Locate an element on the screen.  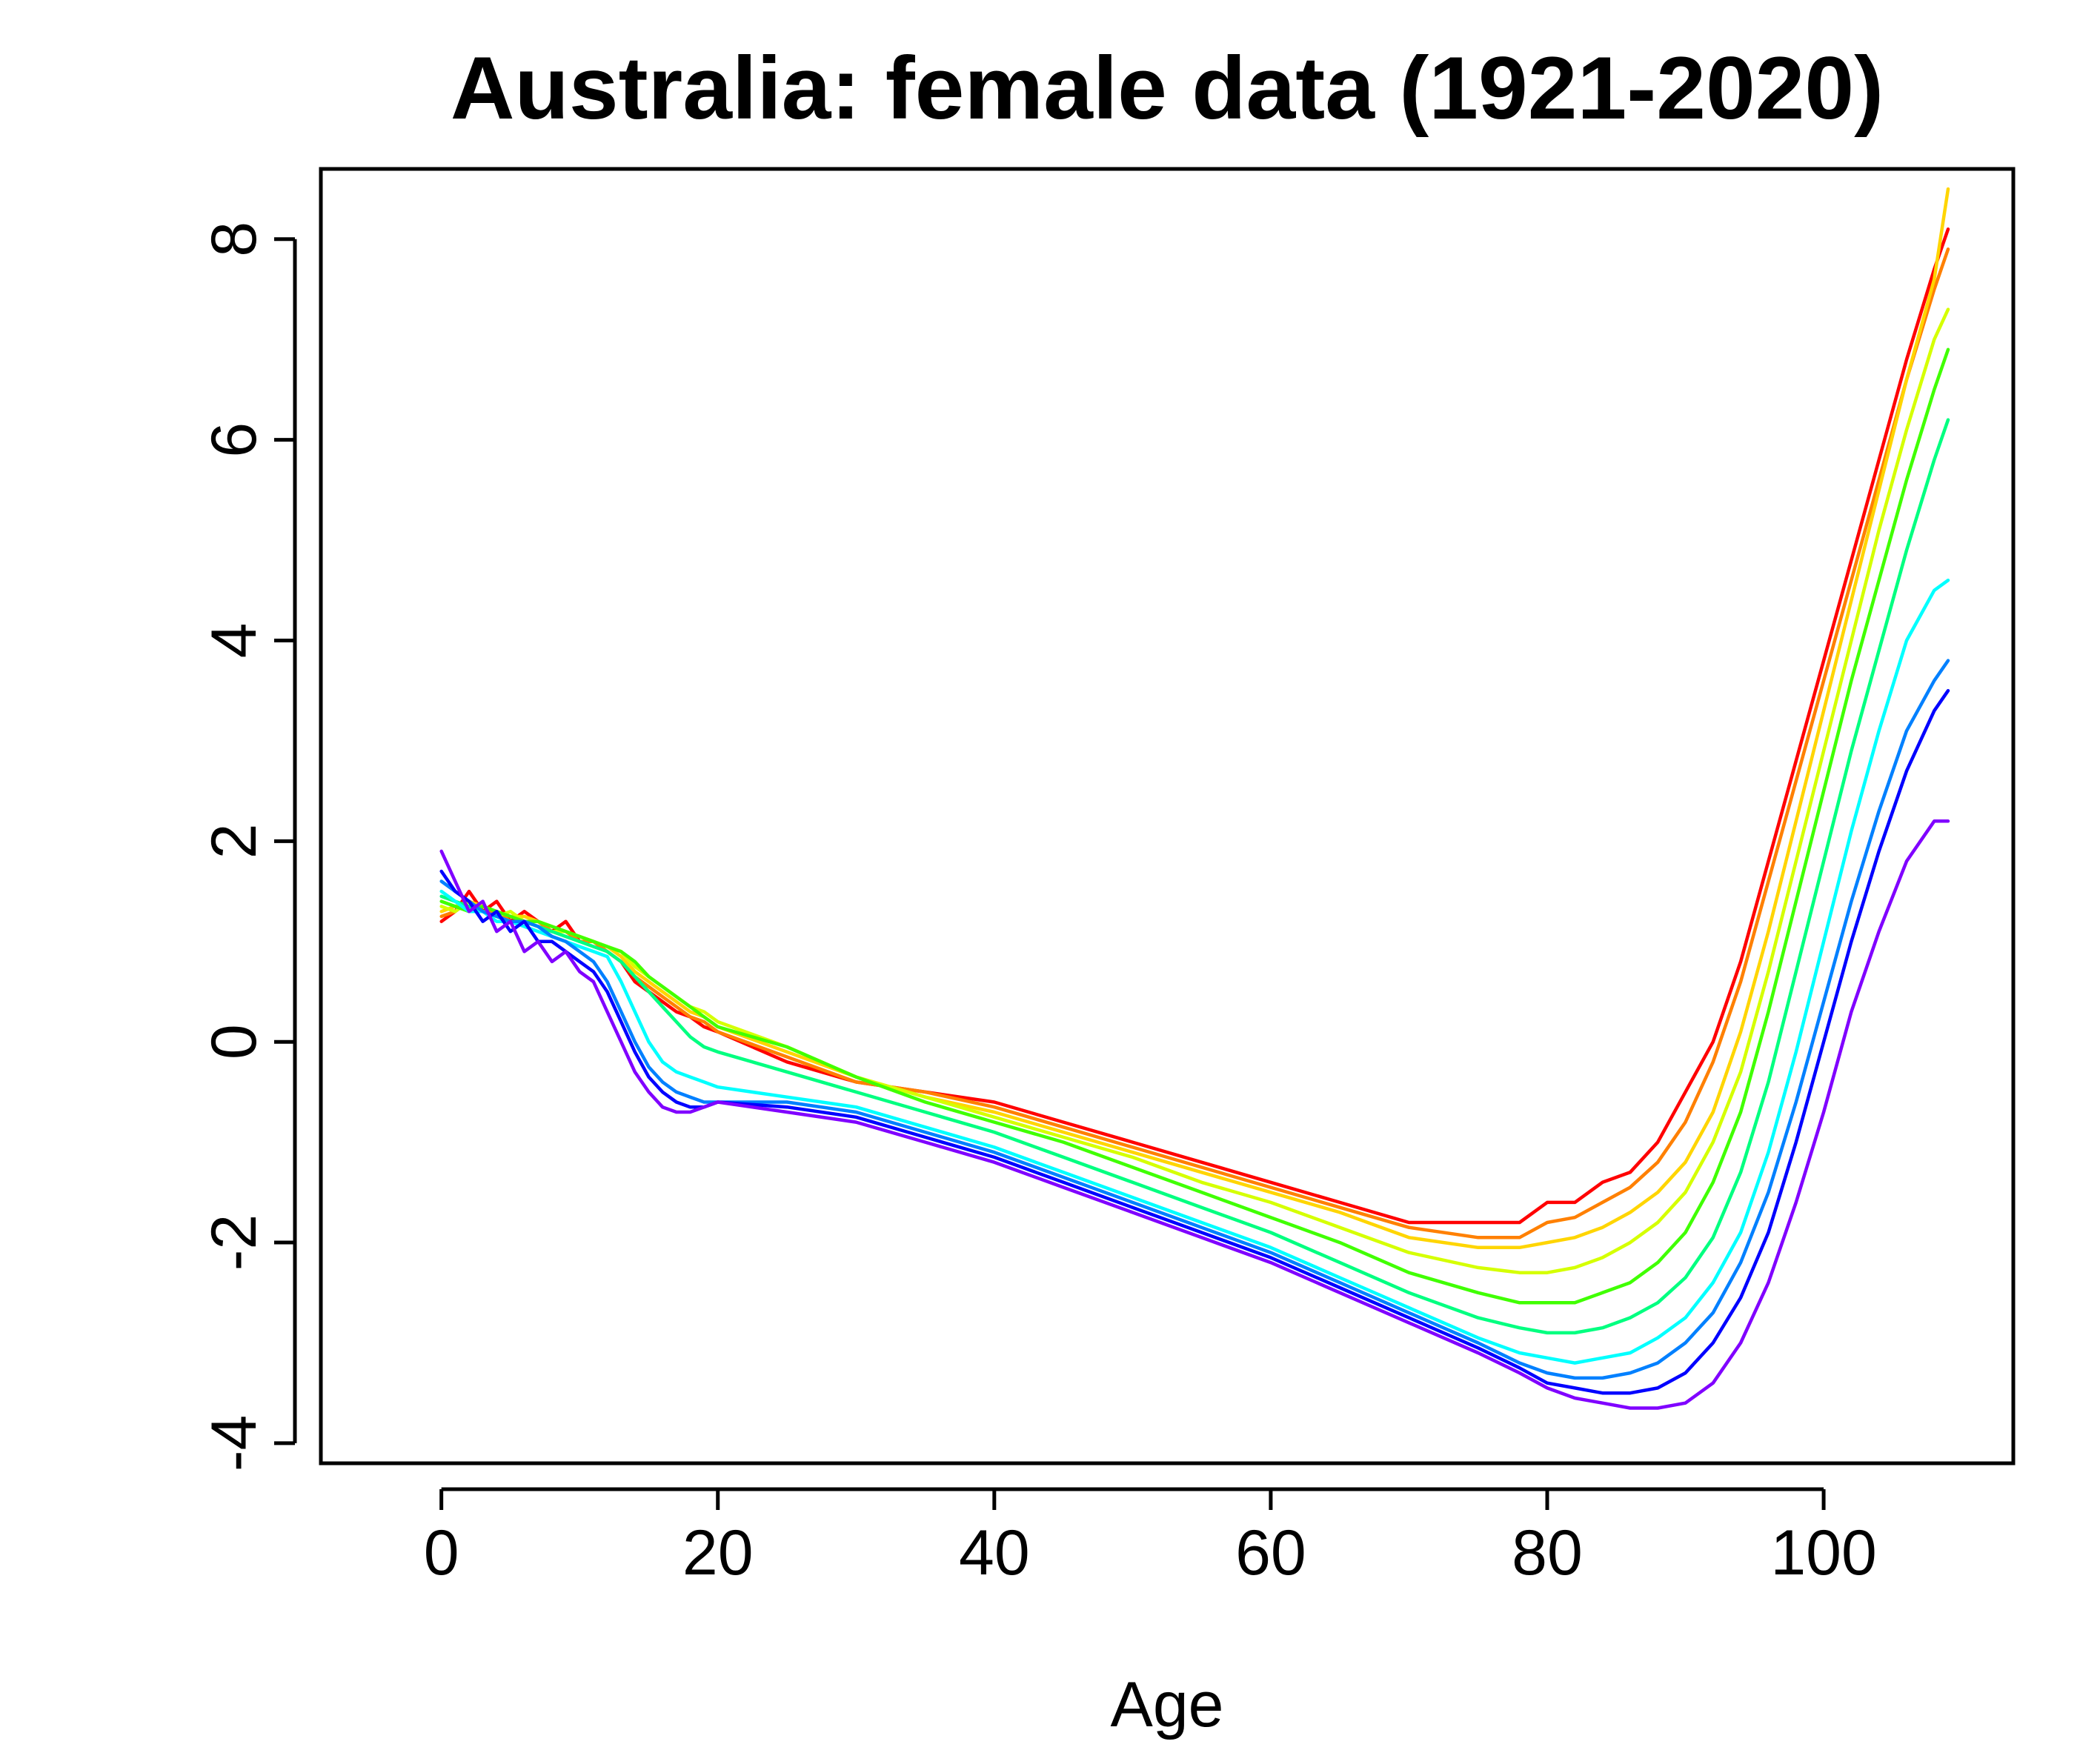
chart-title: Australia: female data (1921-2020) is located at coordinates (1168, 88).